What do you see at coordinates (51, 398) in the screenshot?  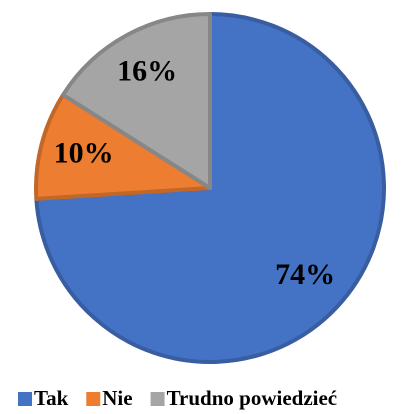 I see `legend-label: Tak` at bounding box center [51, 398].